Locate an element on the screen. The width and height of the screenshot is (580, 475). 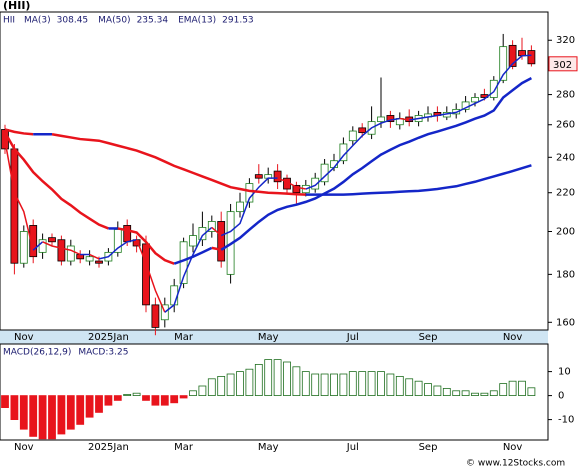
y-tick-label: 220 is located at coordinates (565, 193).